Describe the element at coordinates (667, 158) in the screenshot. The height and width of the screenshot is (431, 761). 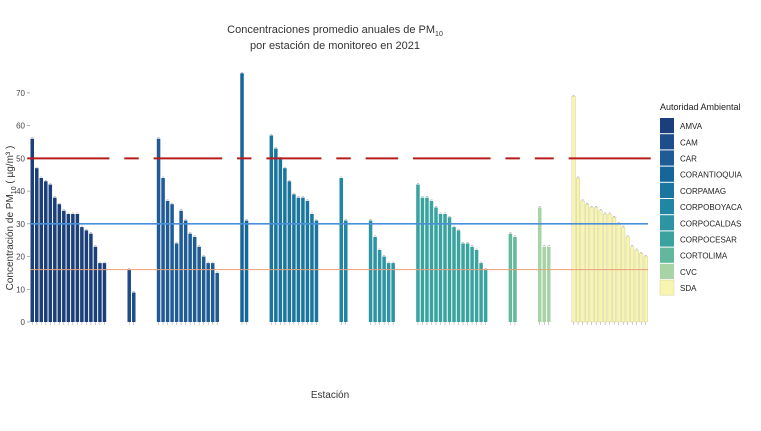
I see `legend-swatch-car` at that location.